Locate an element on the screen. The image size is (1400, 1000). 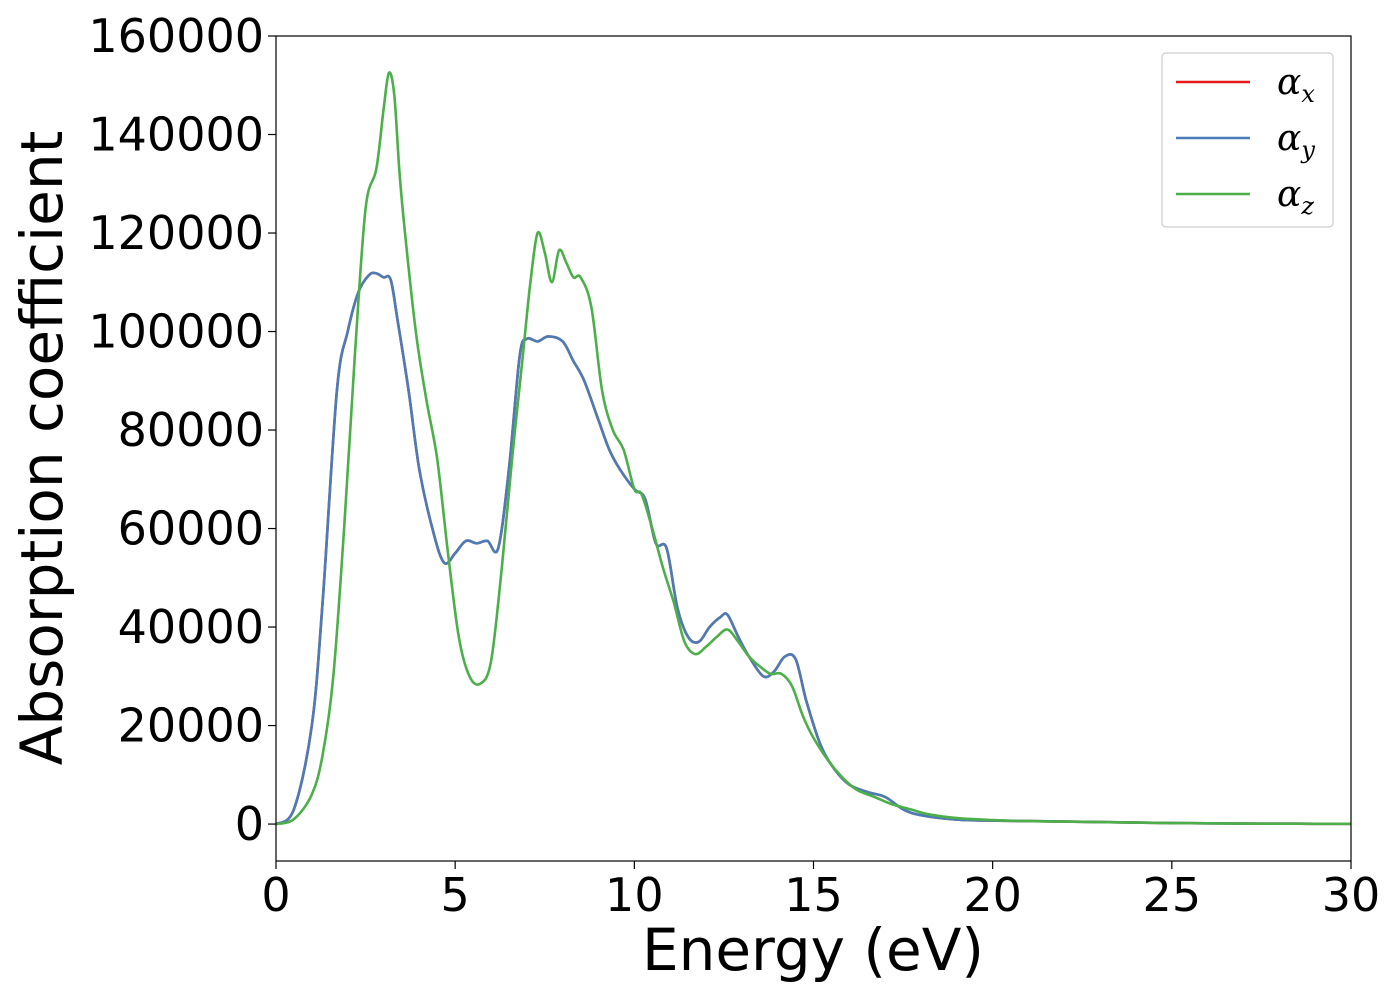
y-tick-label: 40000 is located at coordinates (191, 627).